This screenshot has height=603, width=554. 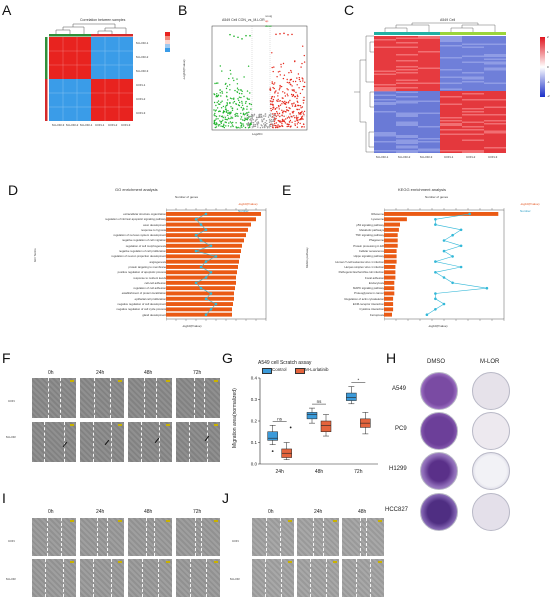 I want to click on box-body, so click(x=312, y=416).